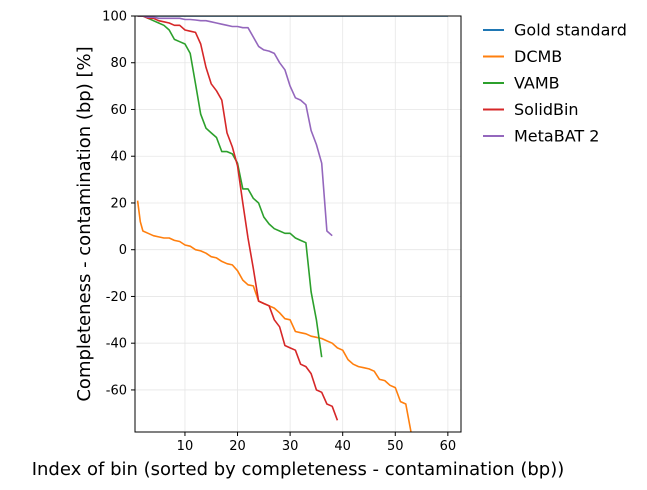 Image resolution: width=647 pixels, height=490 pixels. What do you see at coordinates (116, 390) in the screenshot?
I see `y-tick-label: -60` at bounding box center [116, 390].